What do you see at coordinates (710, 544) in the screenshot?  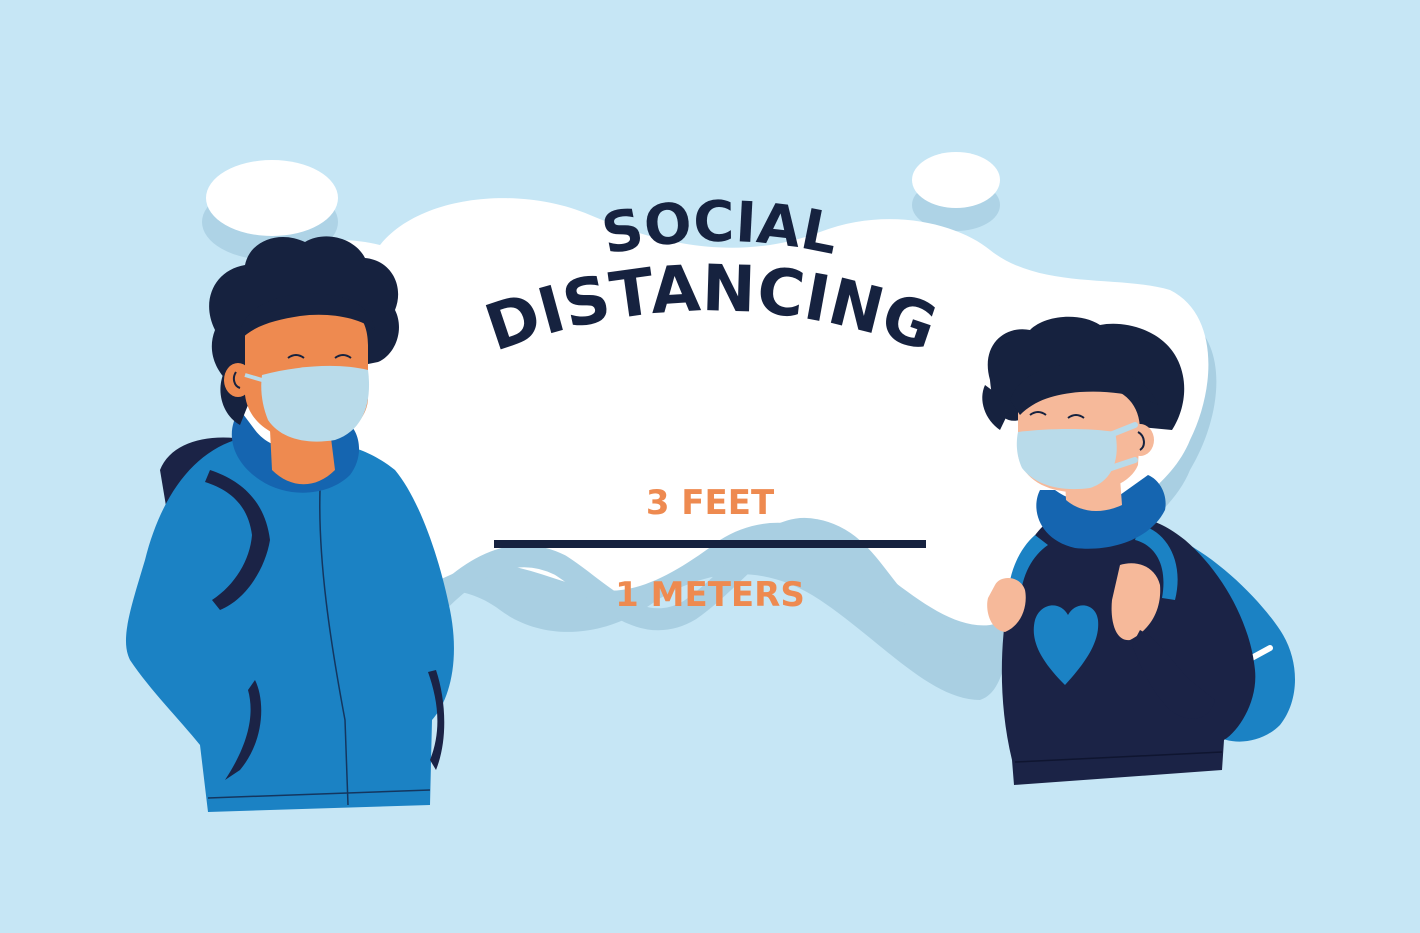 I see `distance-divider` at bounding box center [710, 544].